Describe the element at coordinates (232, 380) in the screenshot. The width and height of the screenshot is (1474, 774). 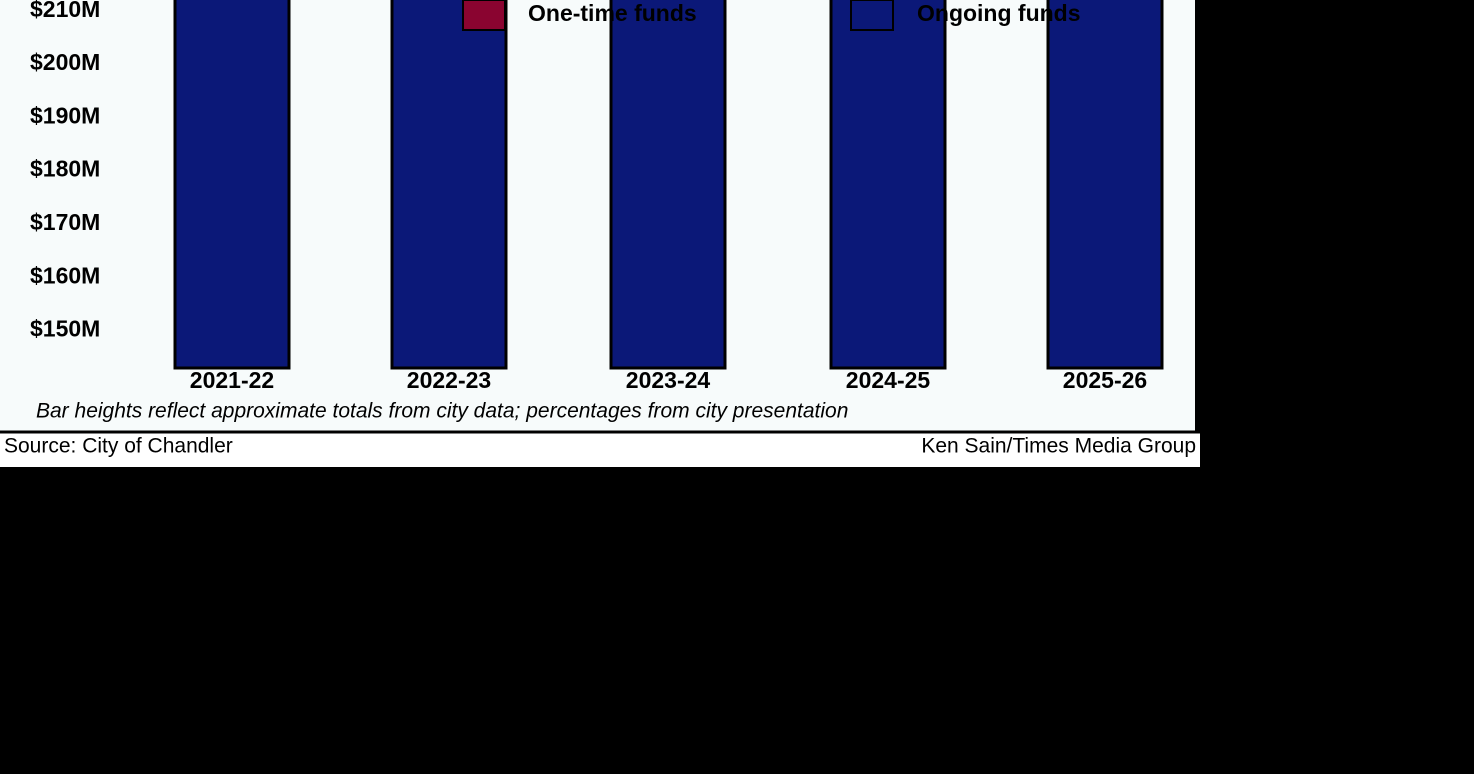
I see `x-tick-label: 2021-22` at that location.